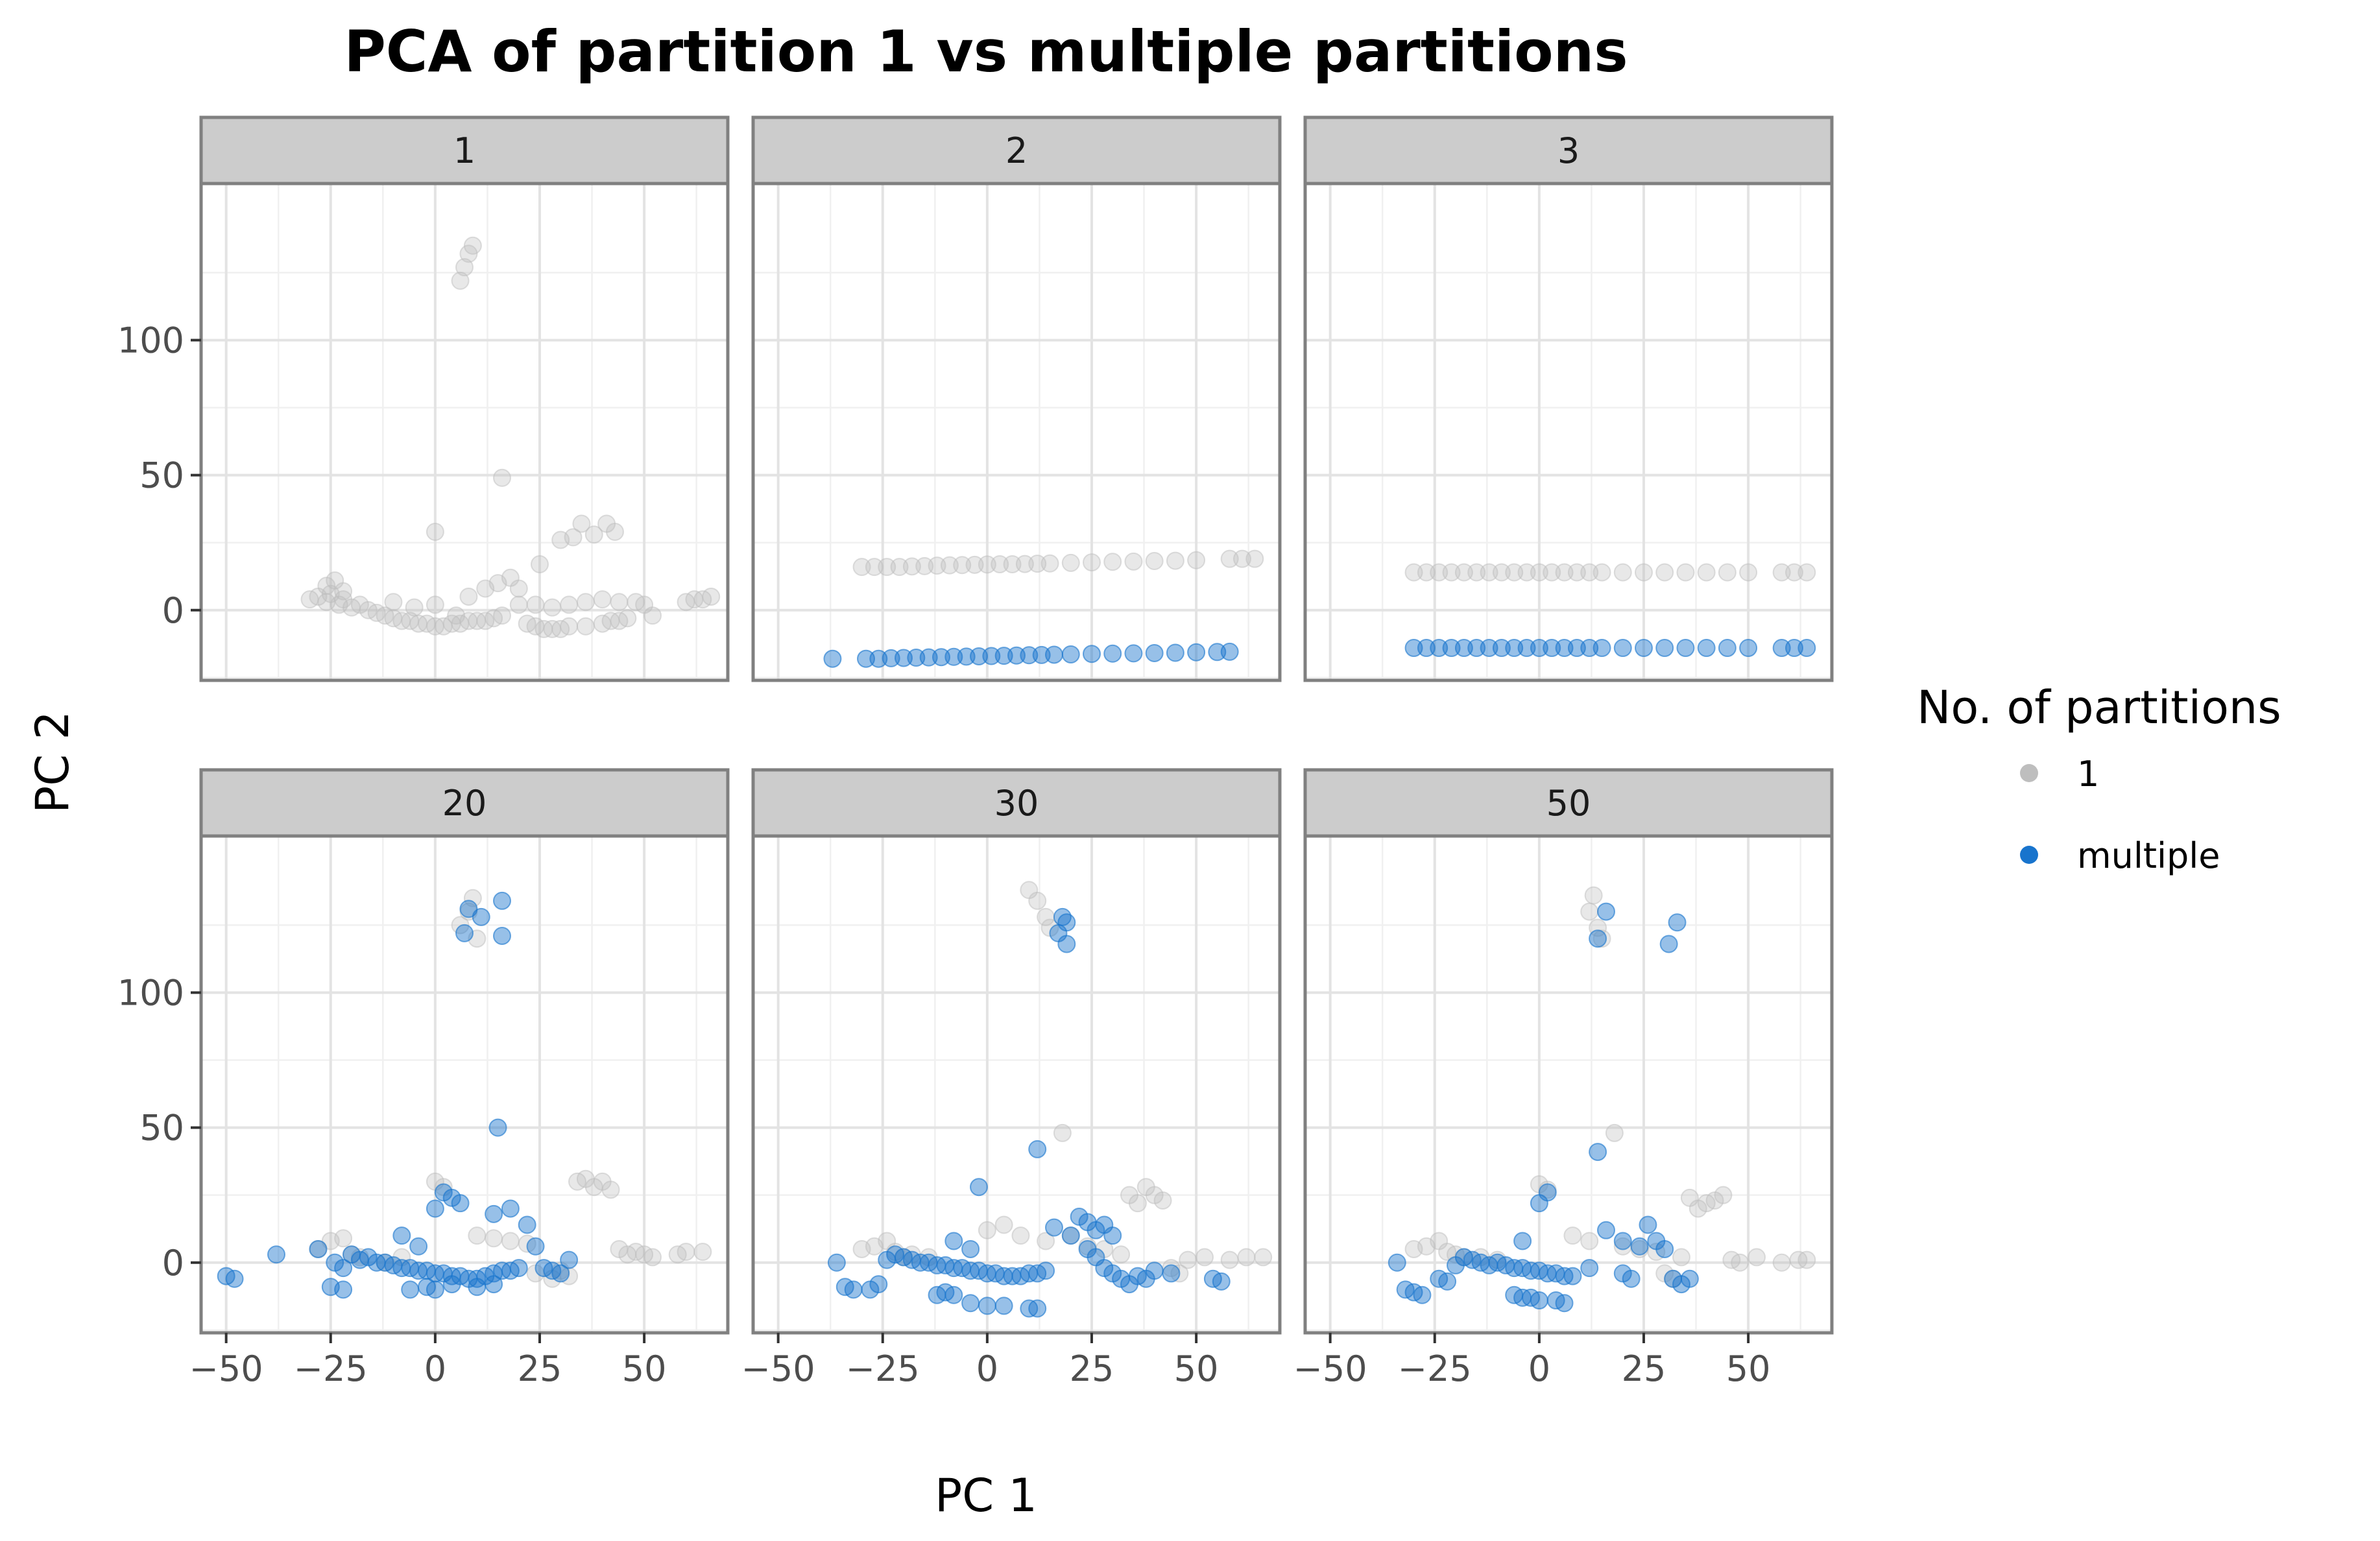  Describe the element at coordinates (1016, 150) in the screenshot. I see `facet-strip-label: 2` at that location.